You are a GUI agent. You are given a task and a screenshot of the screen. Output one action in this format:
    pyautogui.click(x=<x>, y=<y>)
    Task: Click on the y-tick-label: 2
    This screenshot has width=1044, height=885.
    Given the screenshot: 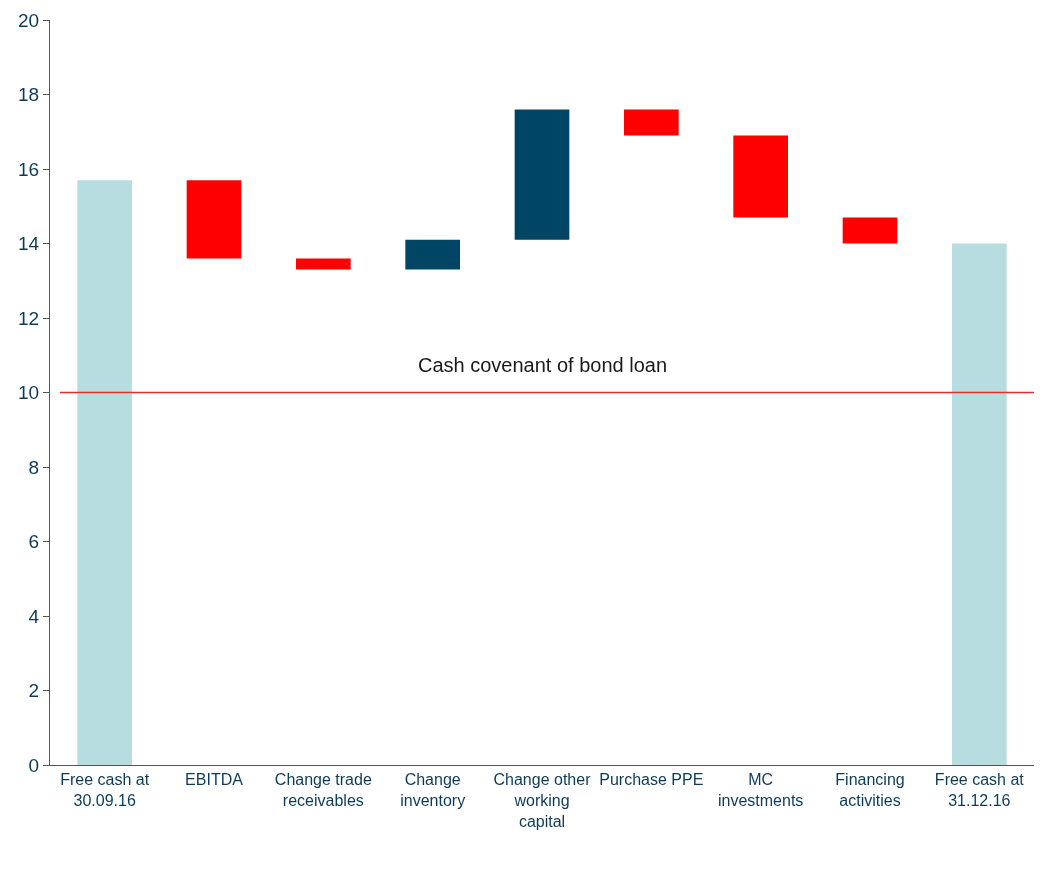 What is the action you would take?
    pyautogui.click(x=34, y=691)
    